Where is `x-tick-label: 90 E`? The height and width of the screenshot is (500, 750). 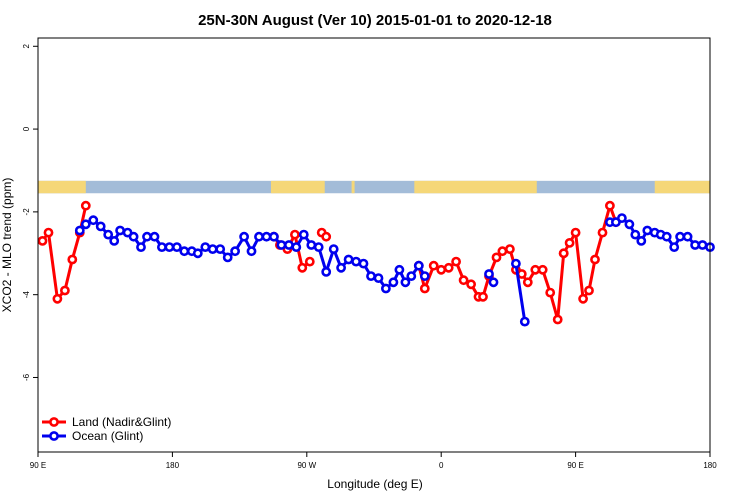
x-tick-label: 90 E is located at coordinates (575, 465).